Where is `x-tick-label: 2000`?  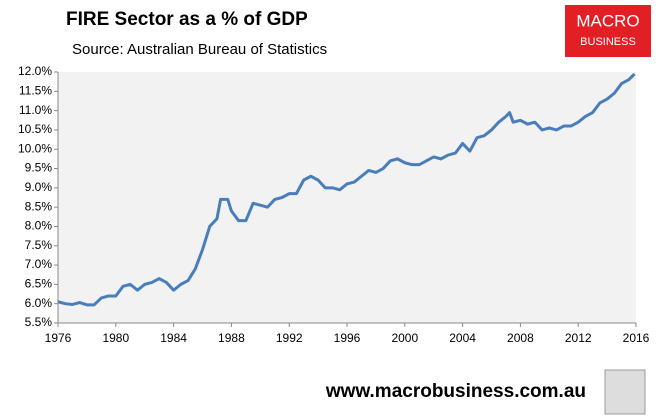 x-tick-label: 2000 is located at coordinates (404, 338).